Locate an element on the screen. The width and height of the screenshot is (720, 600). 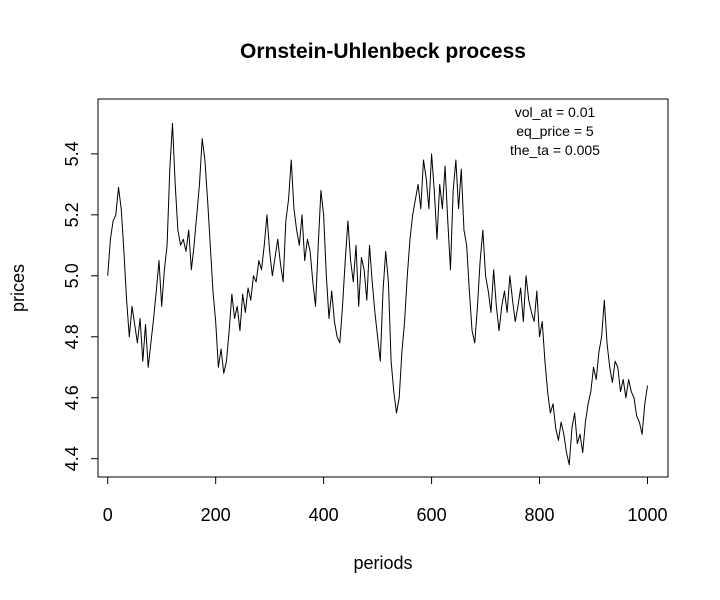
y-tick-label: 5.2 is located at coordinates (72, 214).